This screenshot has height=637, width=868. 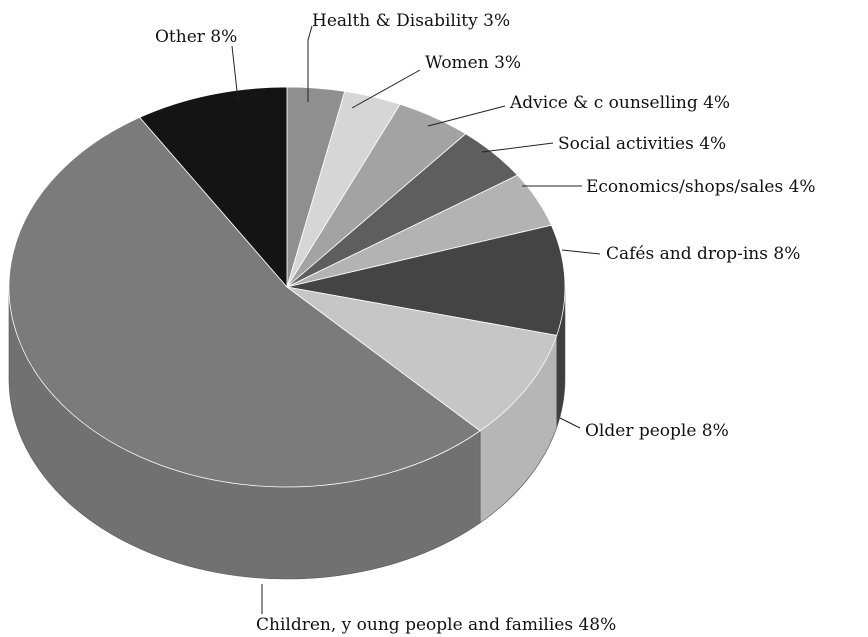 What do you see at coordinates (473, 63) in the screenshot?
I see `label-text: Women 3%` at bounding box center [473, 63].